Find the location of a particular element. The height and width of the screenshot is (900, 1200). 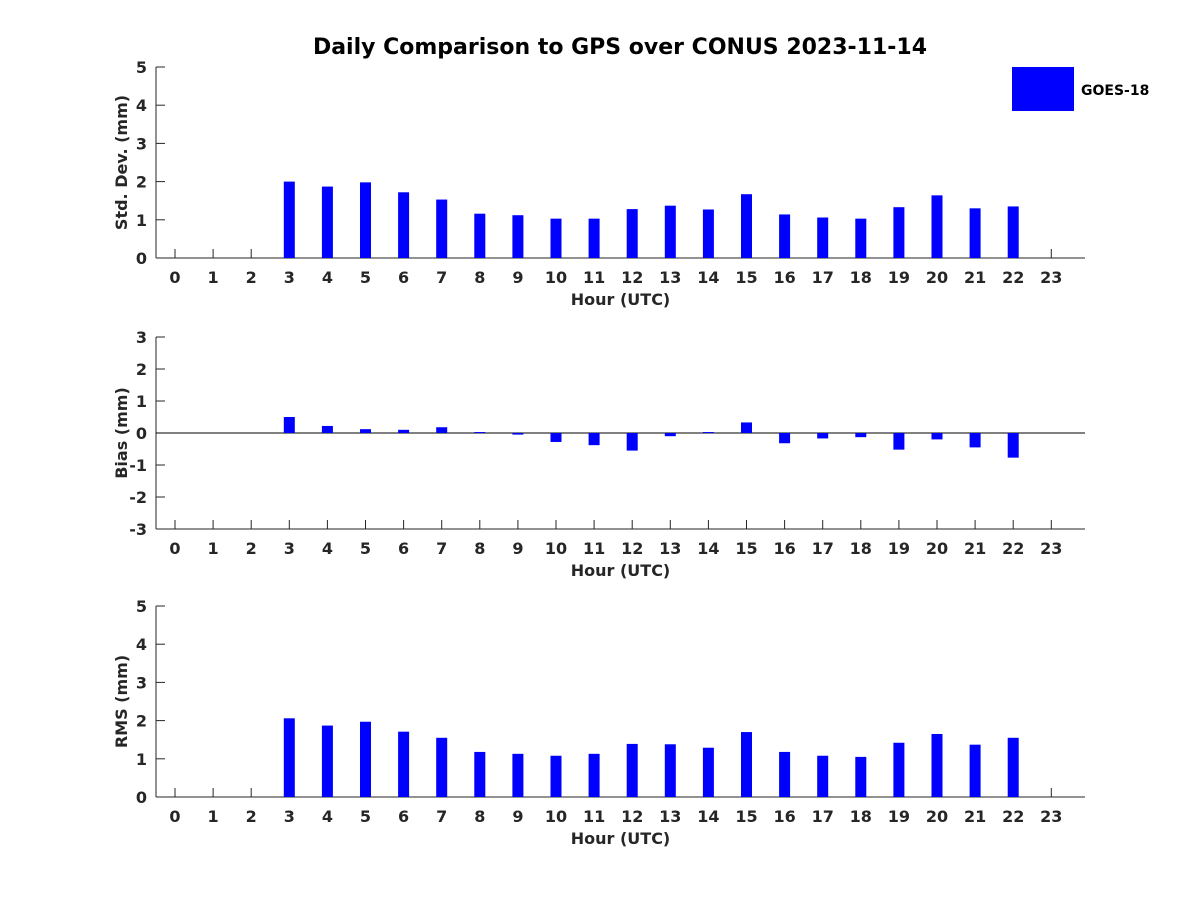

x-tick-label: 1 is located at coordinates (213, 816).